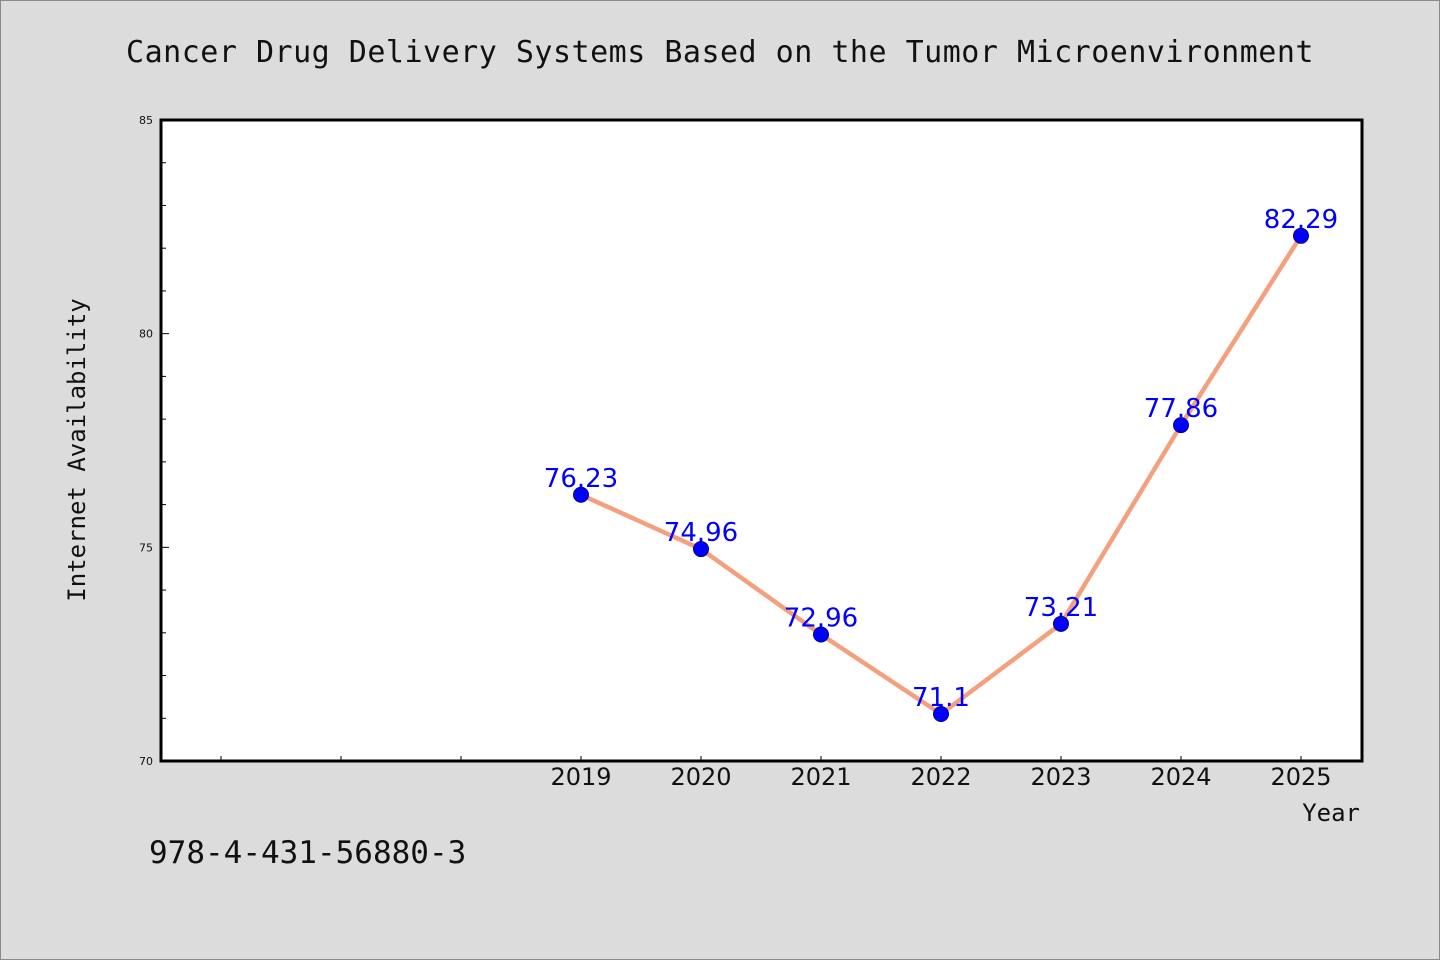 This screenshot has height=960, width=1440. I want to click on x-tick-label: 2021, so click(820, 777).